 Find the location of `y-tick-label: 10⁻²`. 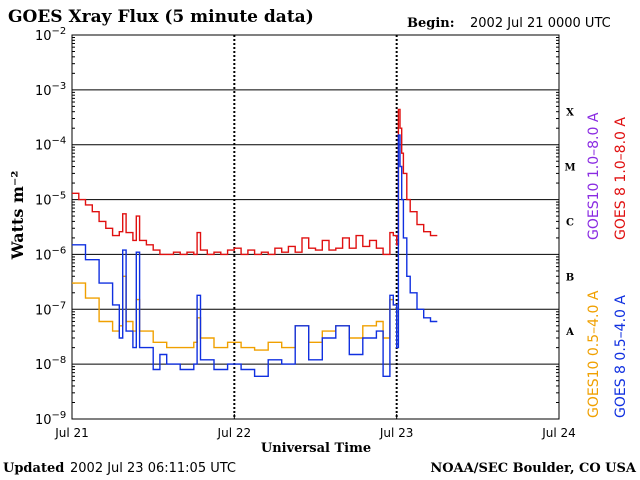

y-tick-label: 10⁻² is located at coordinates (50, 35).